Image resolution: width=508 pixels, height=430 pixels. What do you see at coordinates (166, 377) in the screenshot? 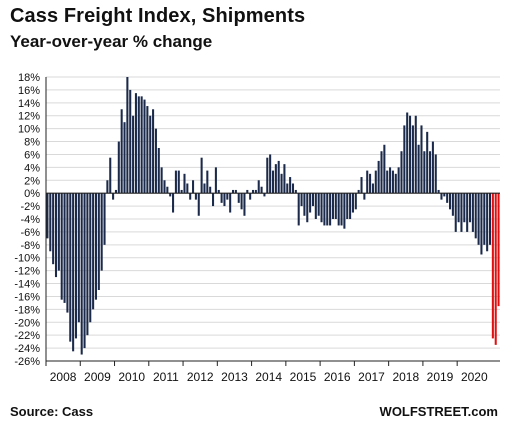
I see `x-tick-label: 2011` at bounding box center [166, 377].